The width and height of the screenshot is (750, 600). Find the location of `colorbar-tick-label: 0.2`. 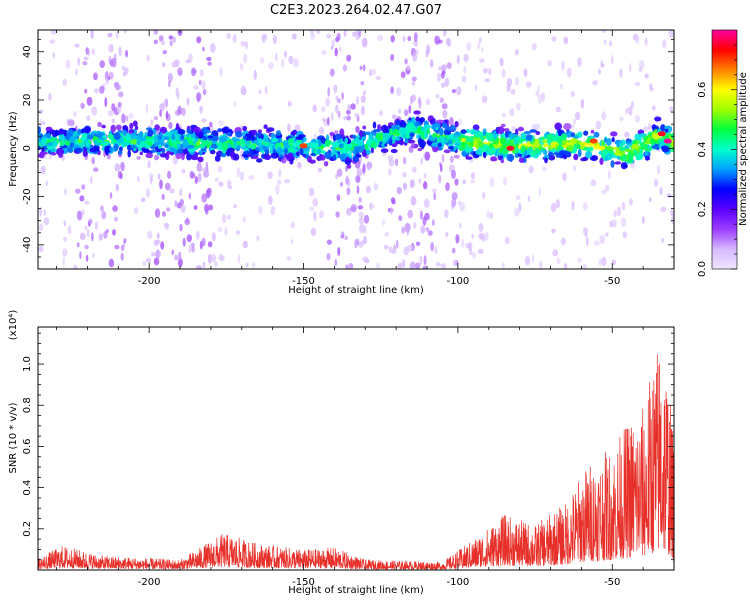

colorbar-tick-label: 0.2 is located at coordinates (702, 209).